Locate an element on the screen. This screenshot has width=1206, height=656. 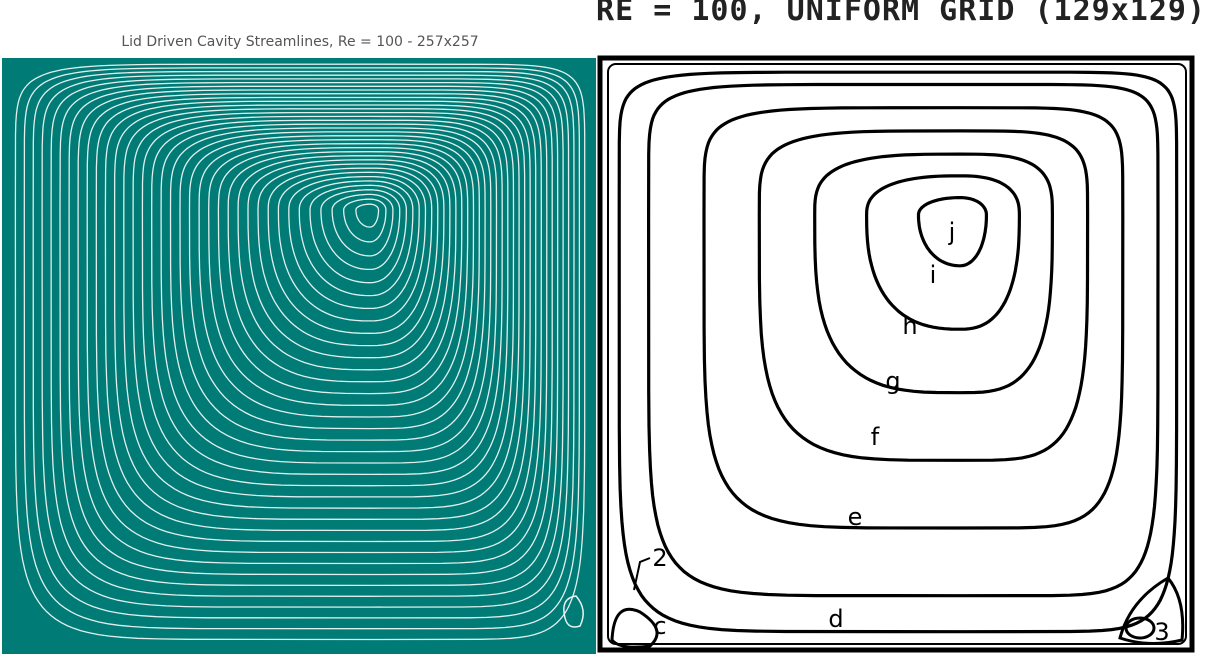
contour-label: h is located at coordinates (909, 326).